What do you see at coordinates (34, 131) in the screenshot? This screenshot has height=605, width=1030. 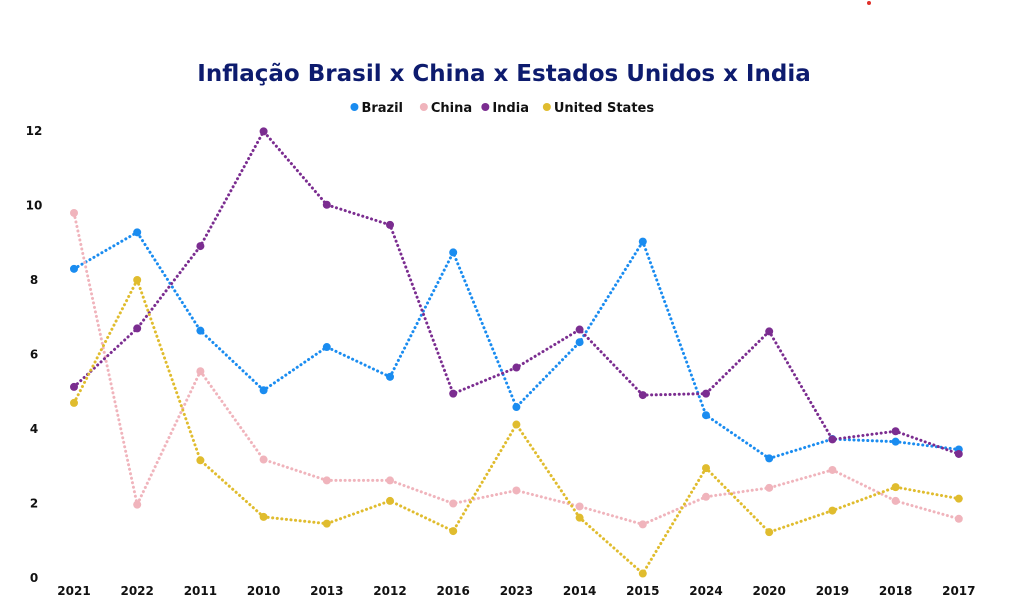 I see `y-tick-label: 12` at bounding box center [34, 131].